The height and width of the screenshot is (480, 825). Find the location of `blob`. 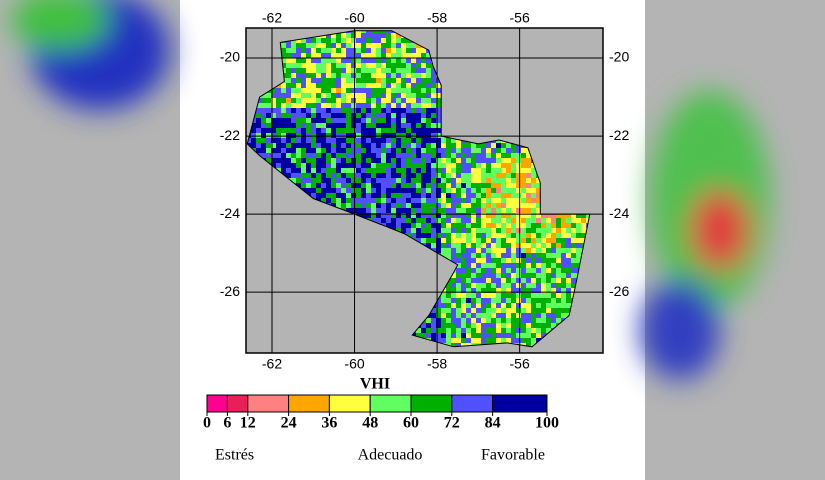

blob is located at coordinates (60, 25).